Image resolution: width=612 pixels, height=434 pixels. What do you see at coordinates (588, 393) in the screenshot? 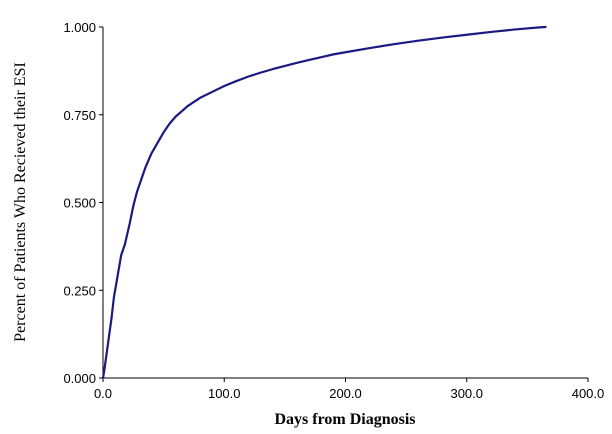
I see `x-tick-label: 400.0` at bounding box center [588, 393].